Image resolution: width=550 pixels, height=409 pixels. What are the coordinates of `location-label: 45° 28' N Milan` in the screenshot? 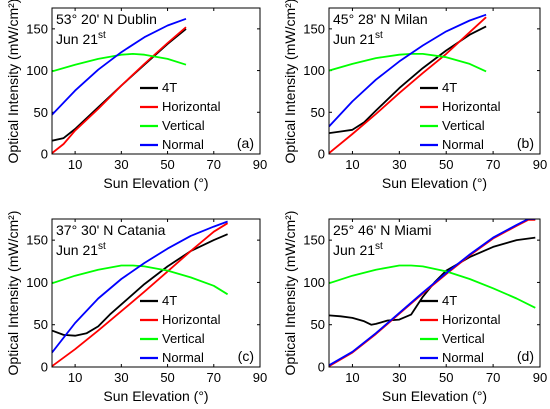 It's located at (380, 19).